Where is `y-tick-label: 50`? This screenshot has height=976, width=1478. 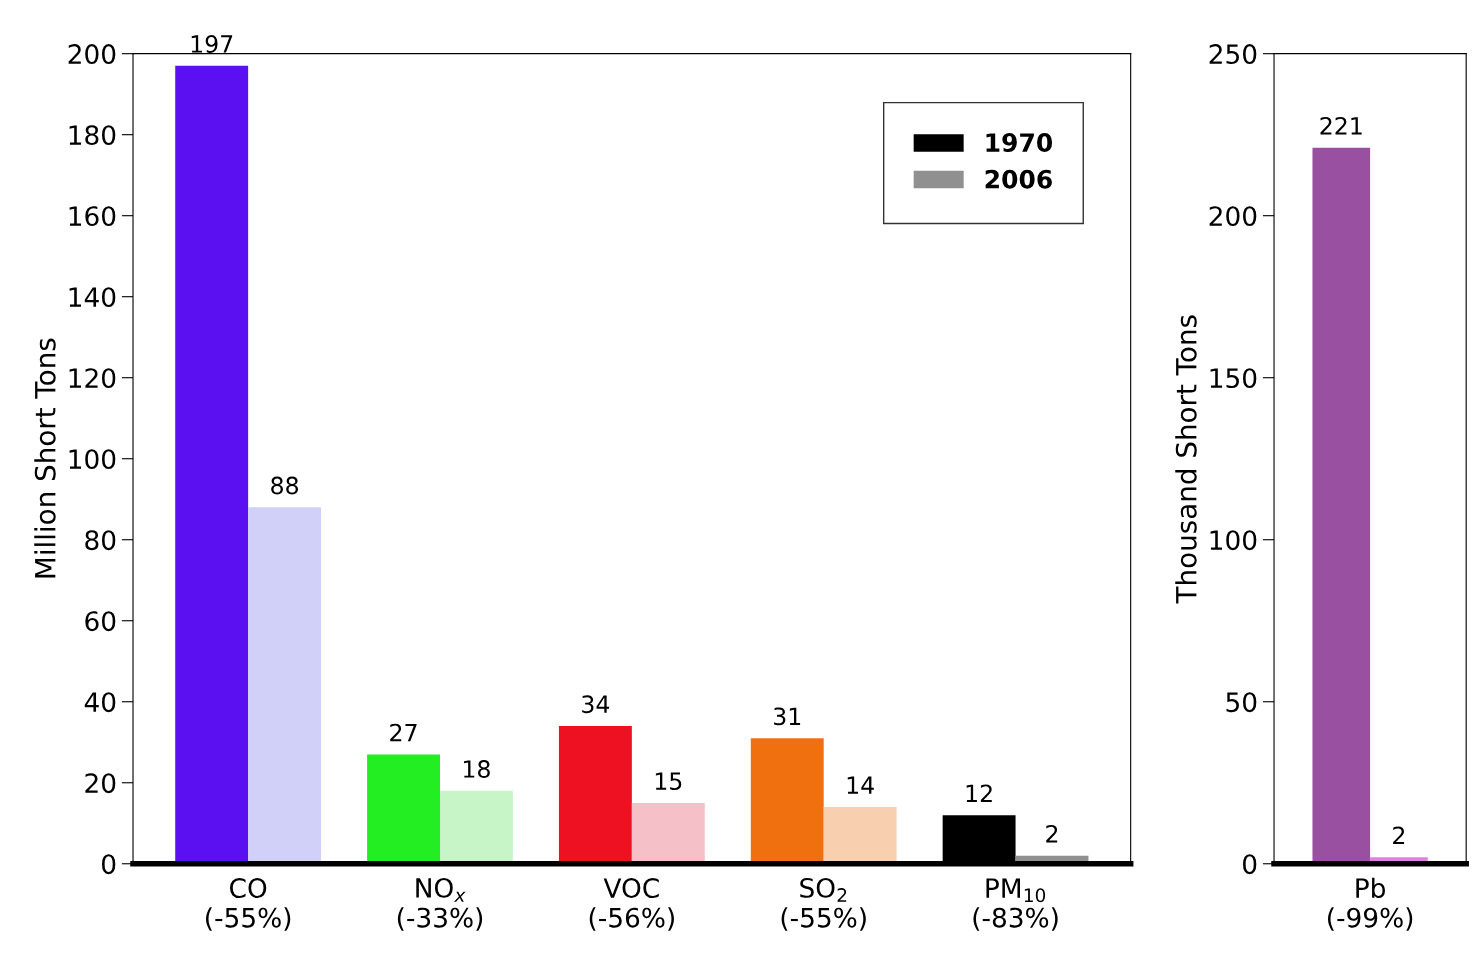
y-tick-label: 50 is located at coordinates (1241, 702).